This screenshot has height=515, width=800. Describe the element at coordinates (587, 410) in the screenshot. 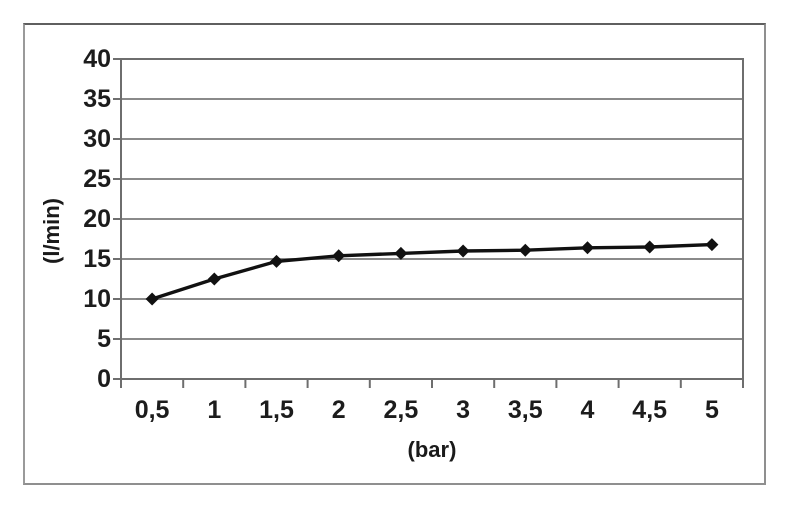

I see `x-tick-label: 4` at that location.